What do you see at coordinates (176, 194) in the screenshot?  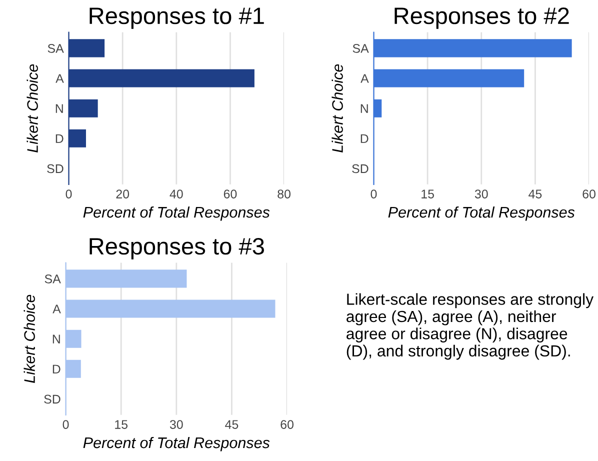 I see `x-tick-label: 40` at bounding box center [176, 194].